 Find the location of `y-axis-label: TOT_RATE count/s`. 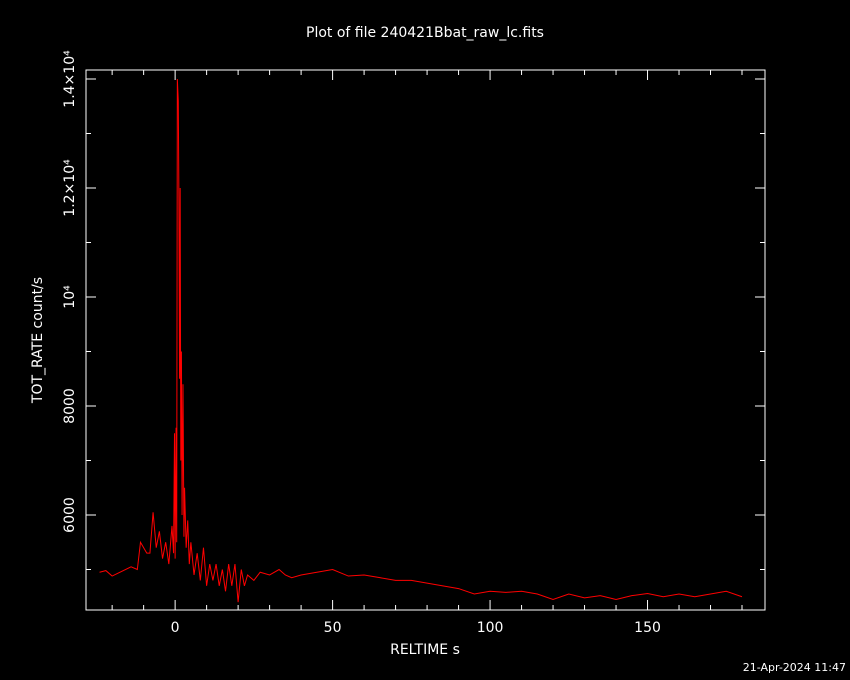

y-axis-label: TOT_RATE count/s is located at coordinates (38, 340).